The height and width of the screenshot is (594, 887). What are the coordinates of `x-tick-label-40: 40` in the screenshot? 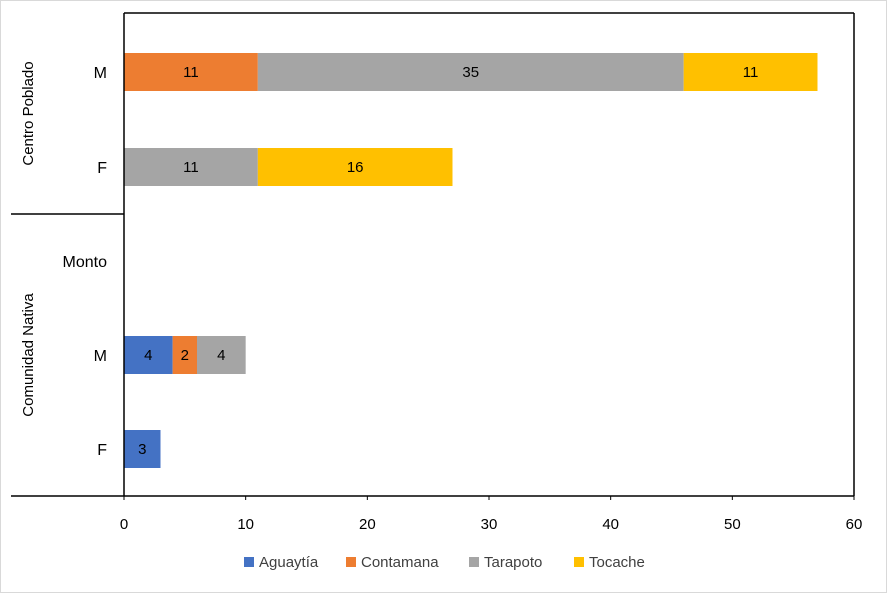 It's located at (610, 524).